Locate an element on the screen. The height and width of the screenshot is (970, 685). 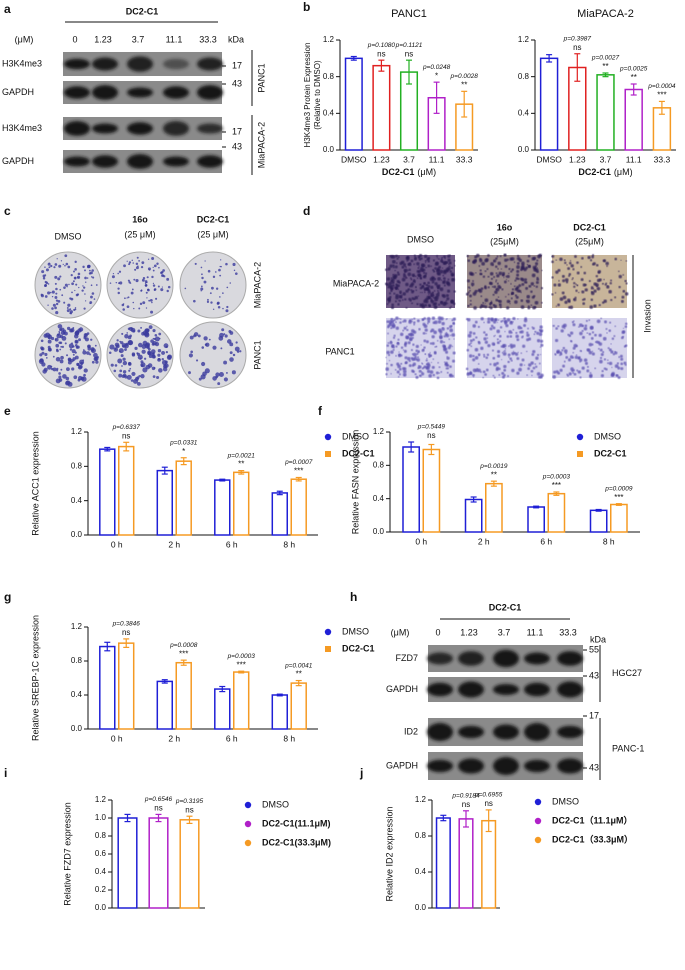
y-tick-label: 0.4 is located at coordinates (524, 112).